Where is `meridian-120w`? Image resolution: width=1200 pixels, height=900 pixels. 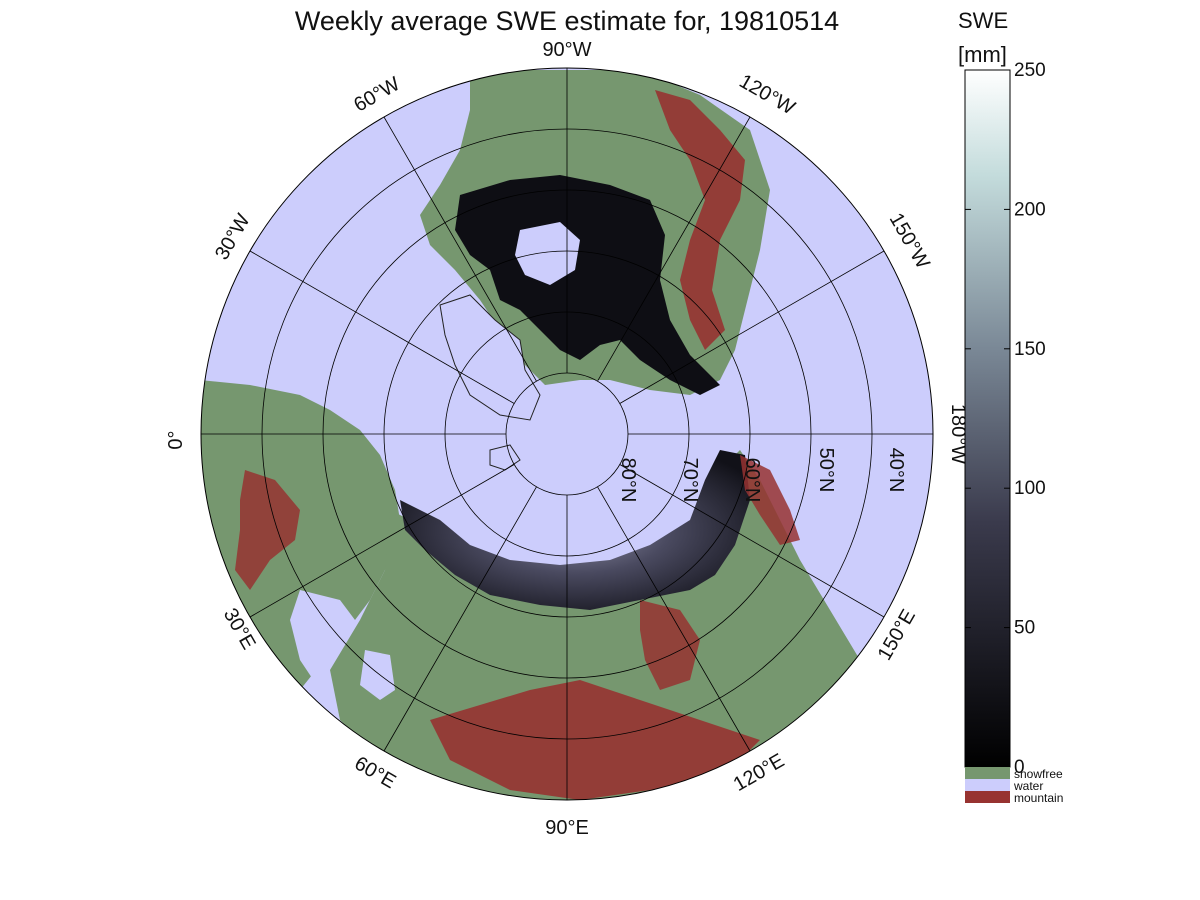
meridian-120w is located at coordinates (674, 249).